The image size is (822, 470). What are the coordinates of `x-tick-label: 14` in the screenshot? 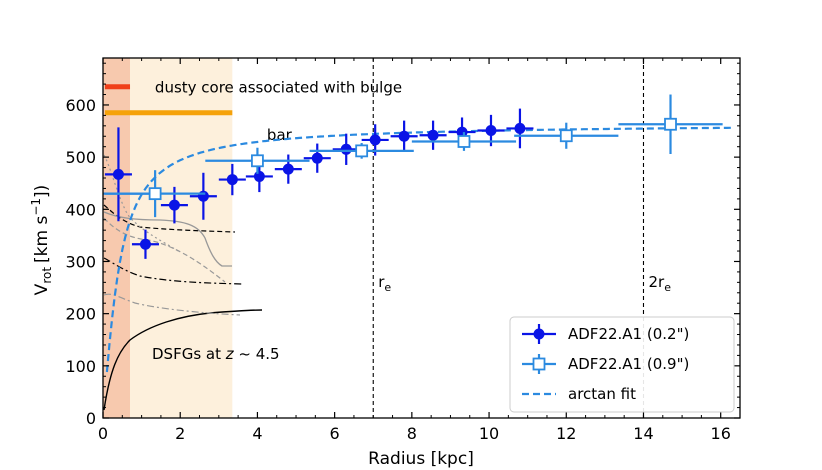 It's located at (643, 433).